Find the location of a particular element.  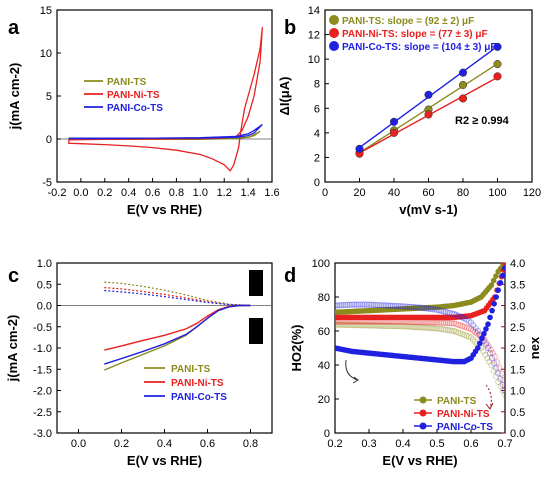

panel-b-ytick-label: 12 is located at coordinates (314, 36).